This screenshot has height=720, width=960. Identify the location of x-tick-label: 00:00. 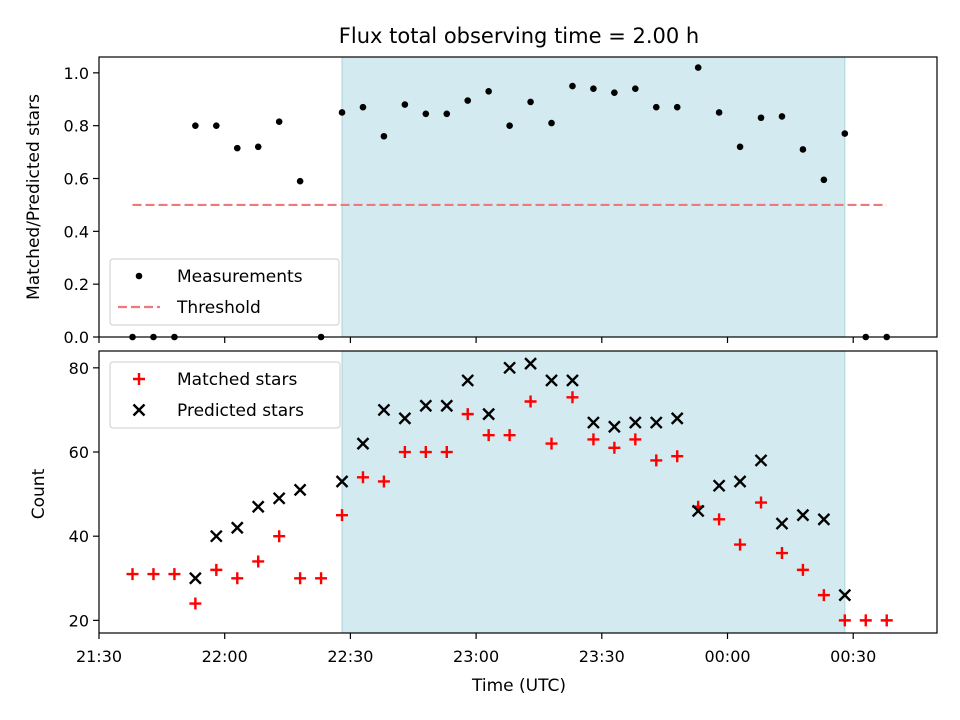
(727, 656).